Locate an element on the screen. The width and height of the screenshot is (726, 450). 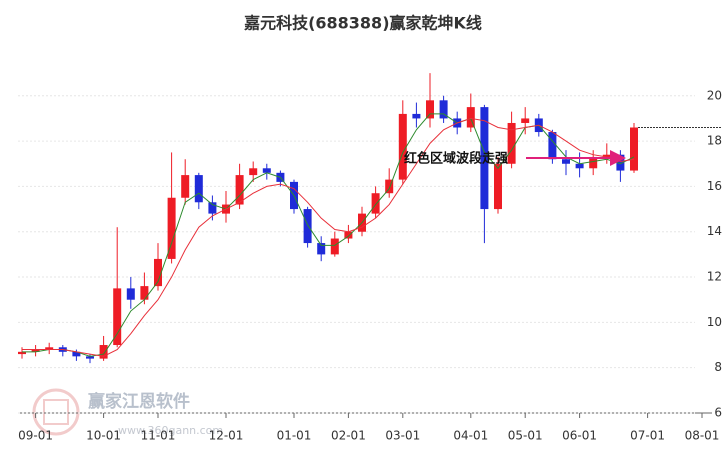
watermark-text: 赢家江恩软件 is located at coordinates (139, 401).